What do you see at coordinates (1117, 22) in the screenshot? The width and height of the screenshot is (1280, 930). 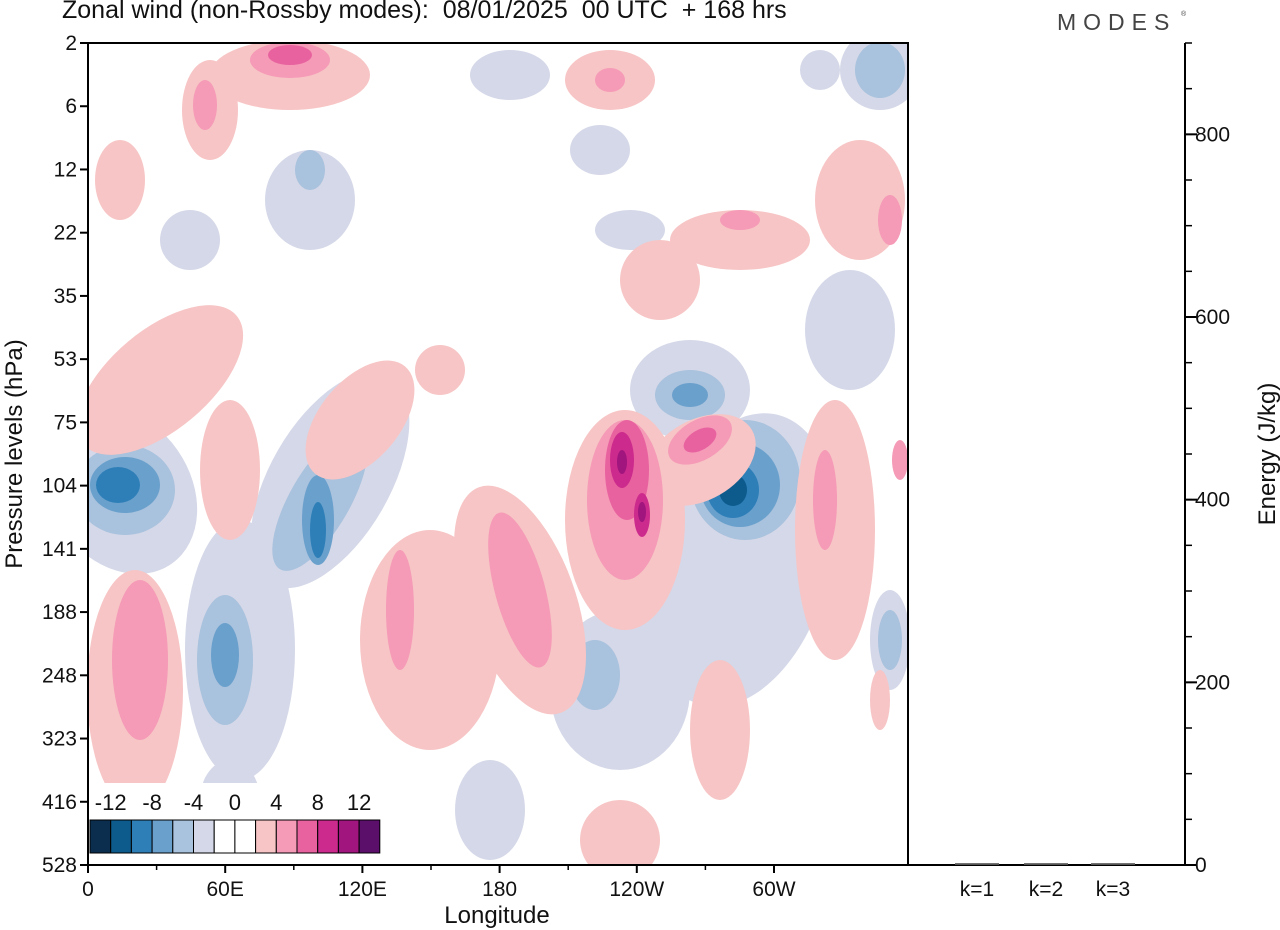 I see `modes-logo: MODES` at bounding box center [1117, 22].